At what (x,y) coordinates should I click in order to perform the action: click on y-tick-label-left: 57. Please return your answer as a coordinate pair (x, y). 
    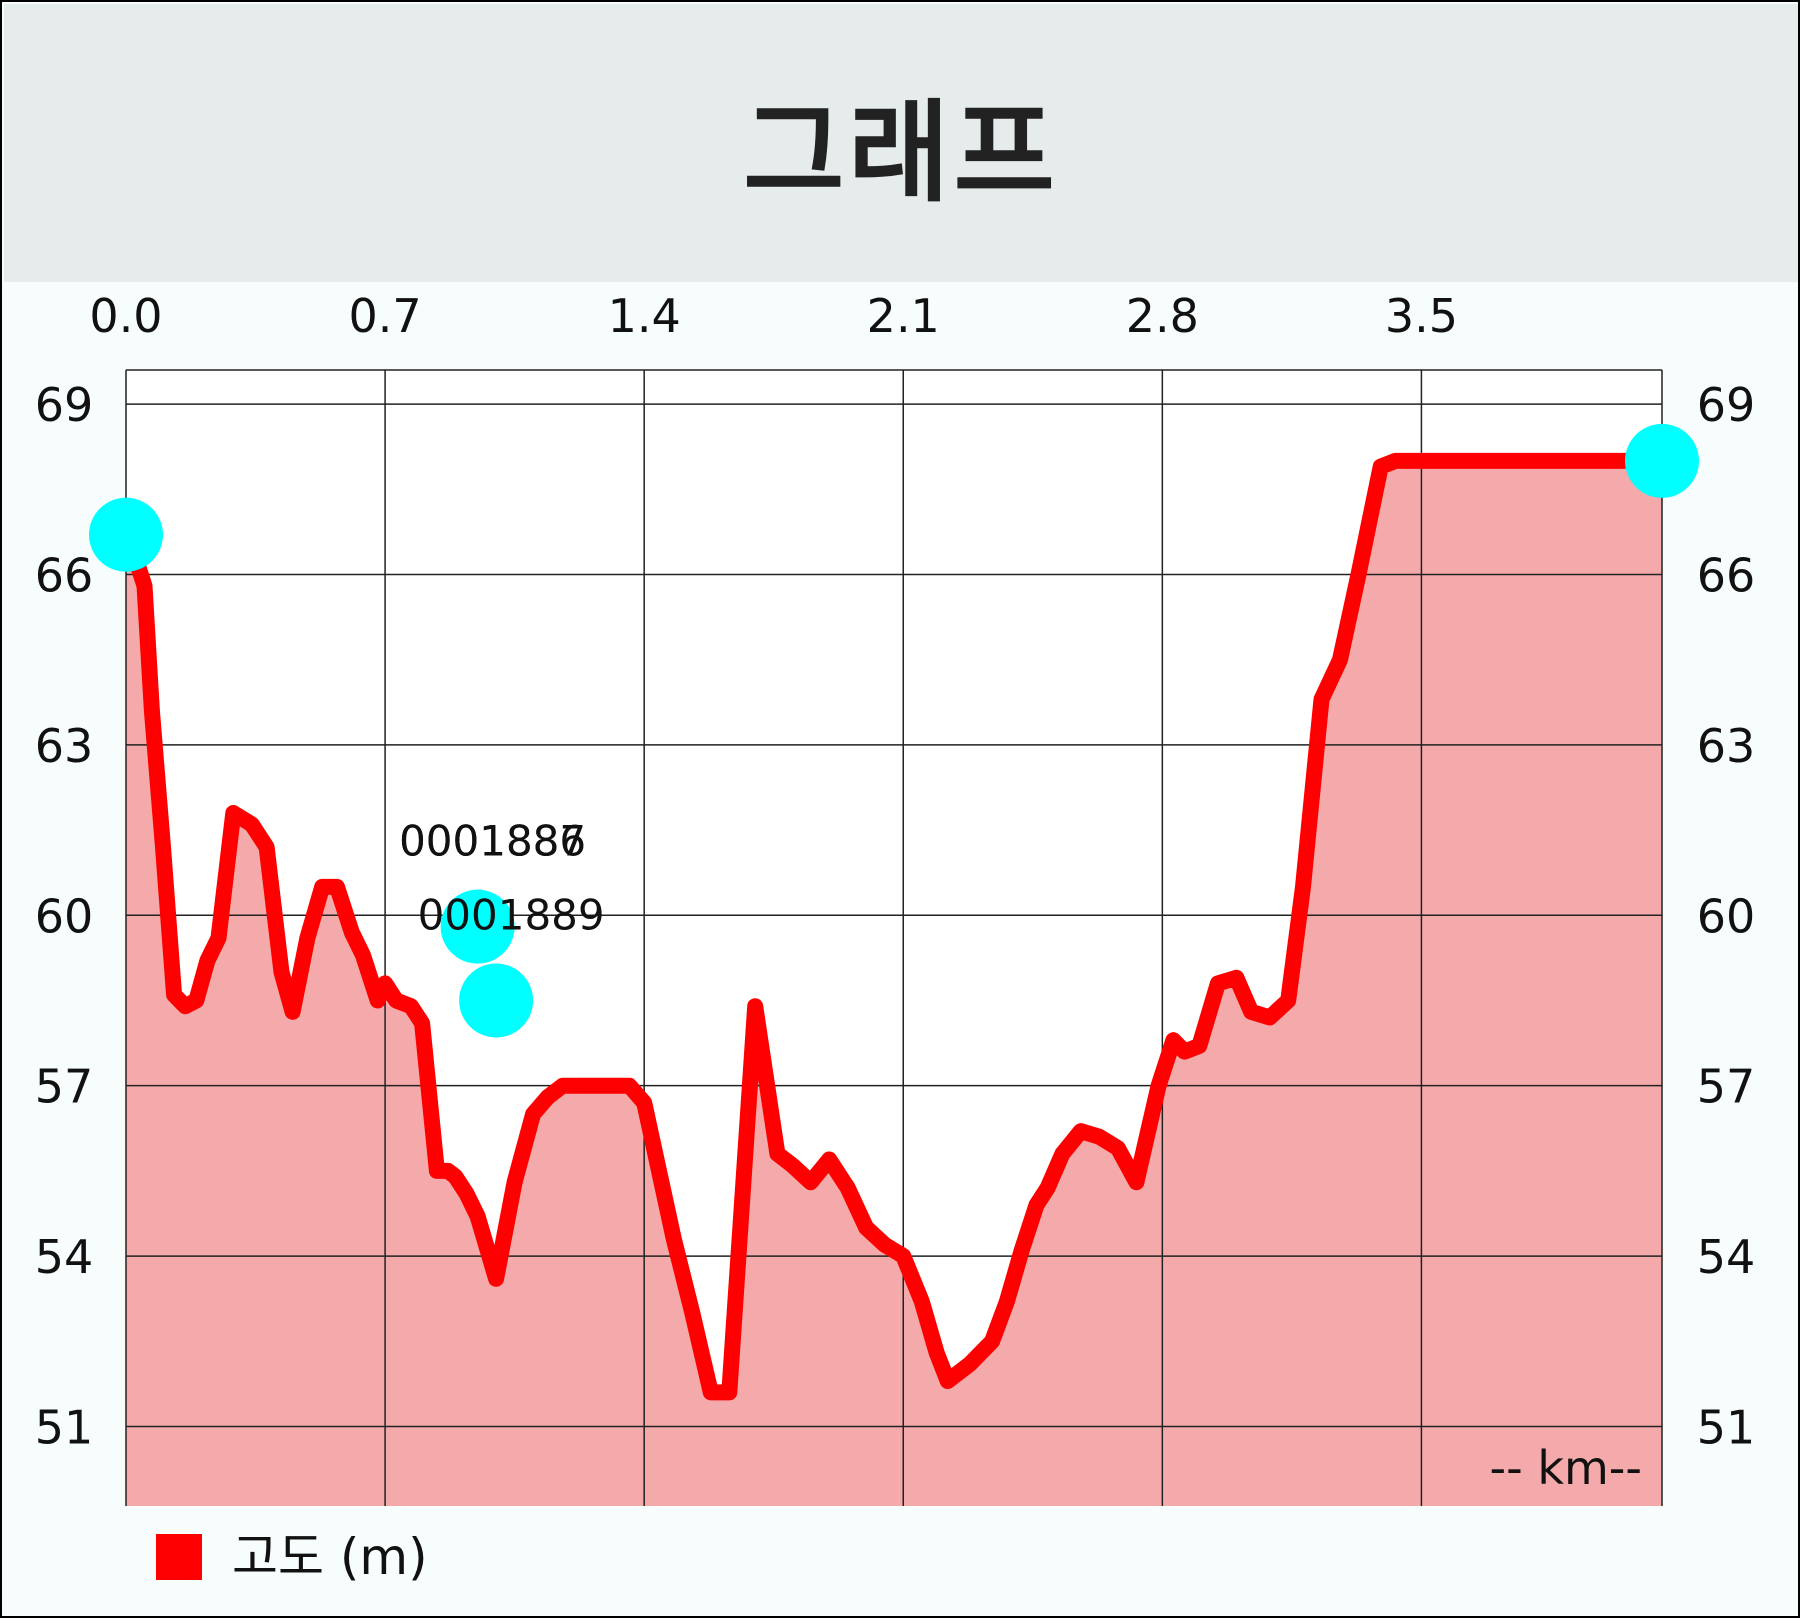
    Looking at the image, I should click on (64, 1087).